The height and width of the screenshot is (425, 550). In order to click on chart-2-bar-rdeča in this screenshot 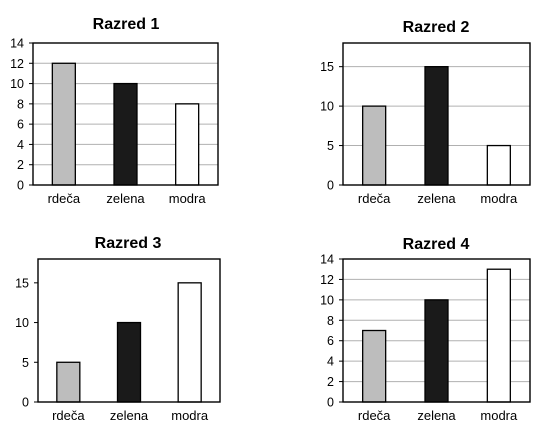, I will do `click(374, 145)`.